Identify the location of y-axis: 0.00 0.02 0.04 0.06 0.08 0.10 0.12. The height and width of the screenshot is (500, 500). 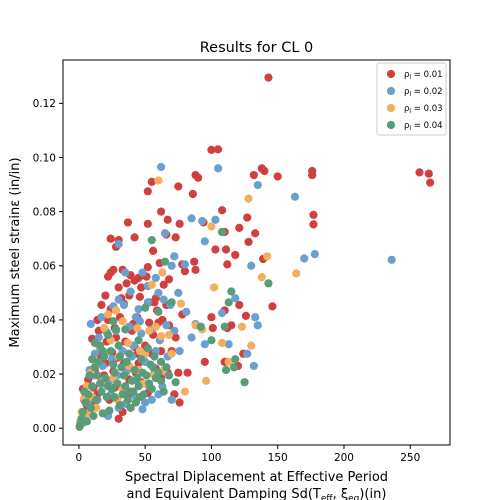
(48, 266).